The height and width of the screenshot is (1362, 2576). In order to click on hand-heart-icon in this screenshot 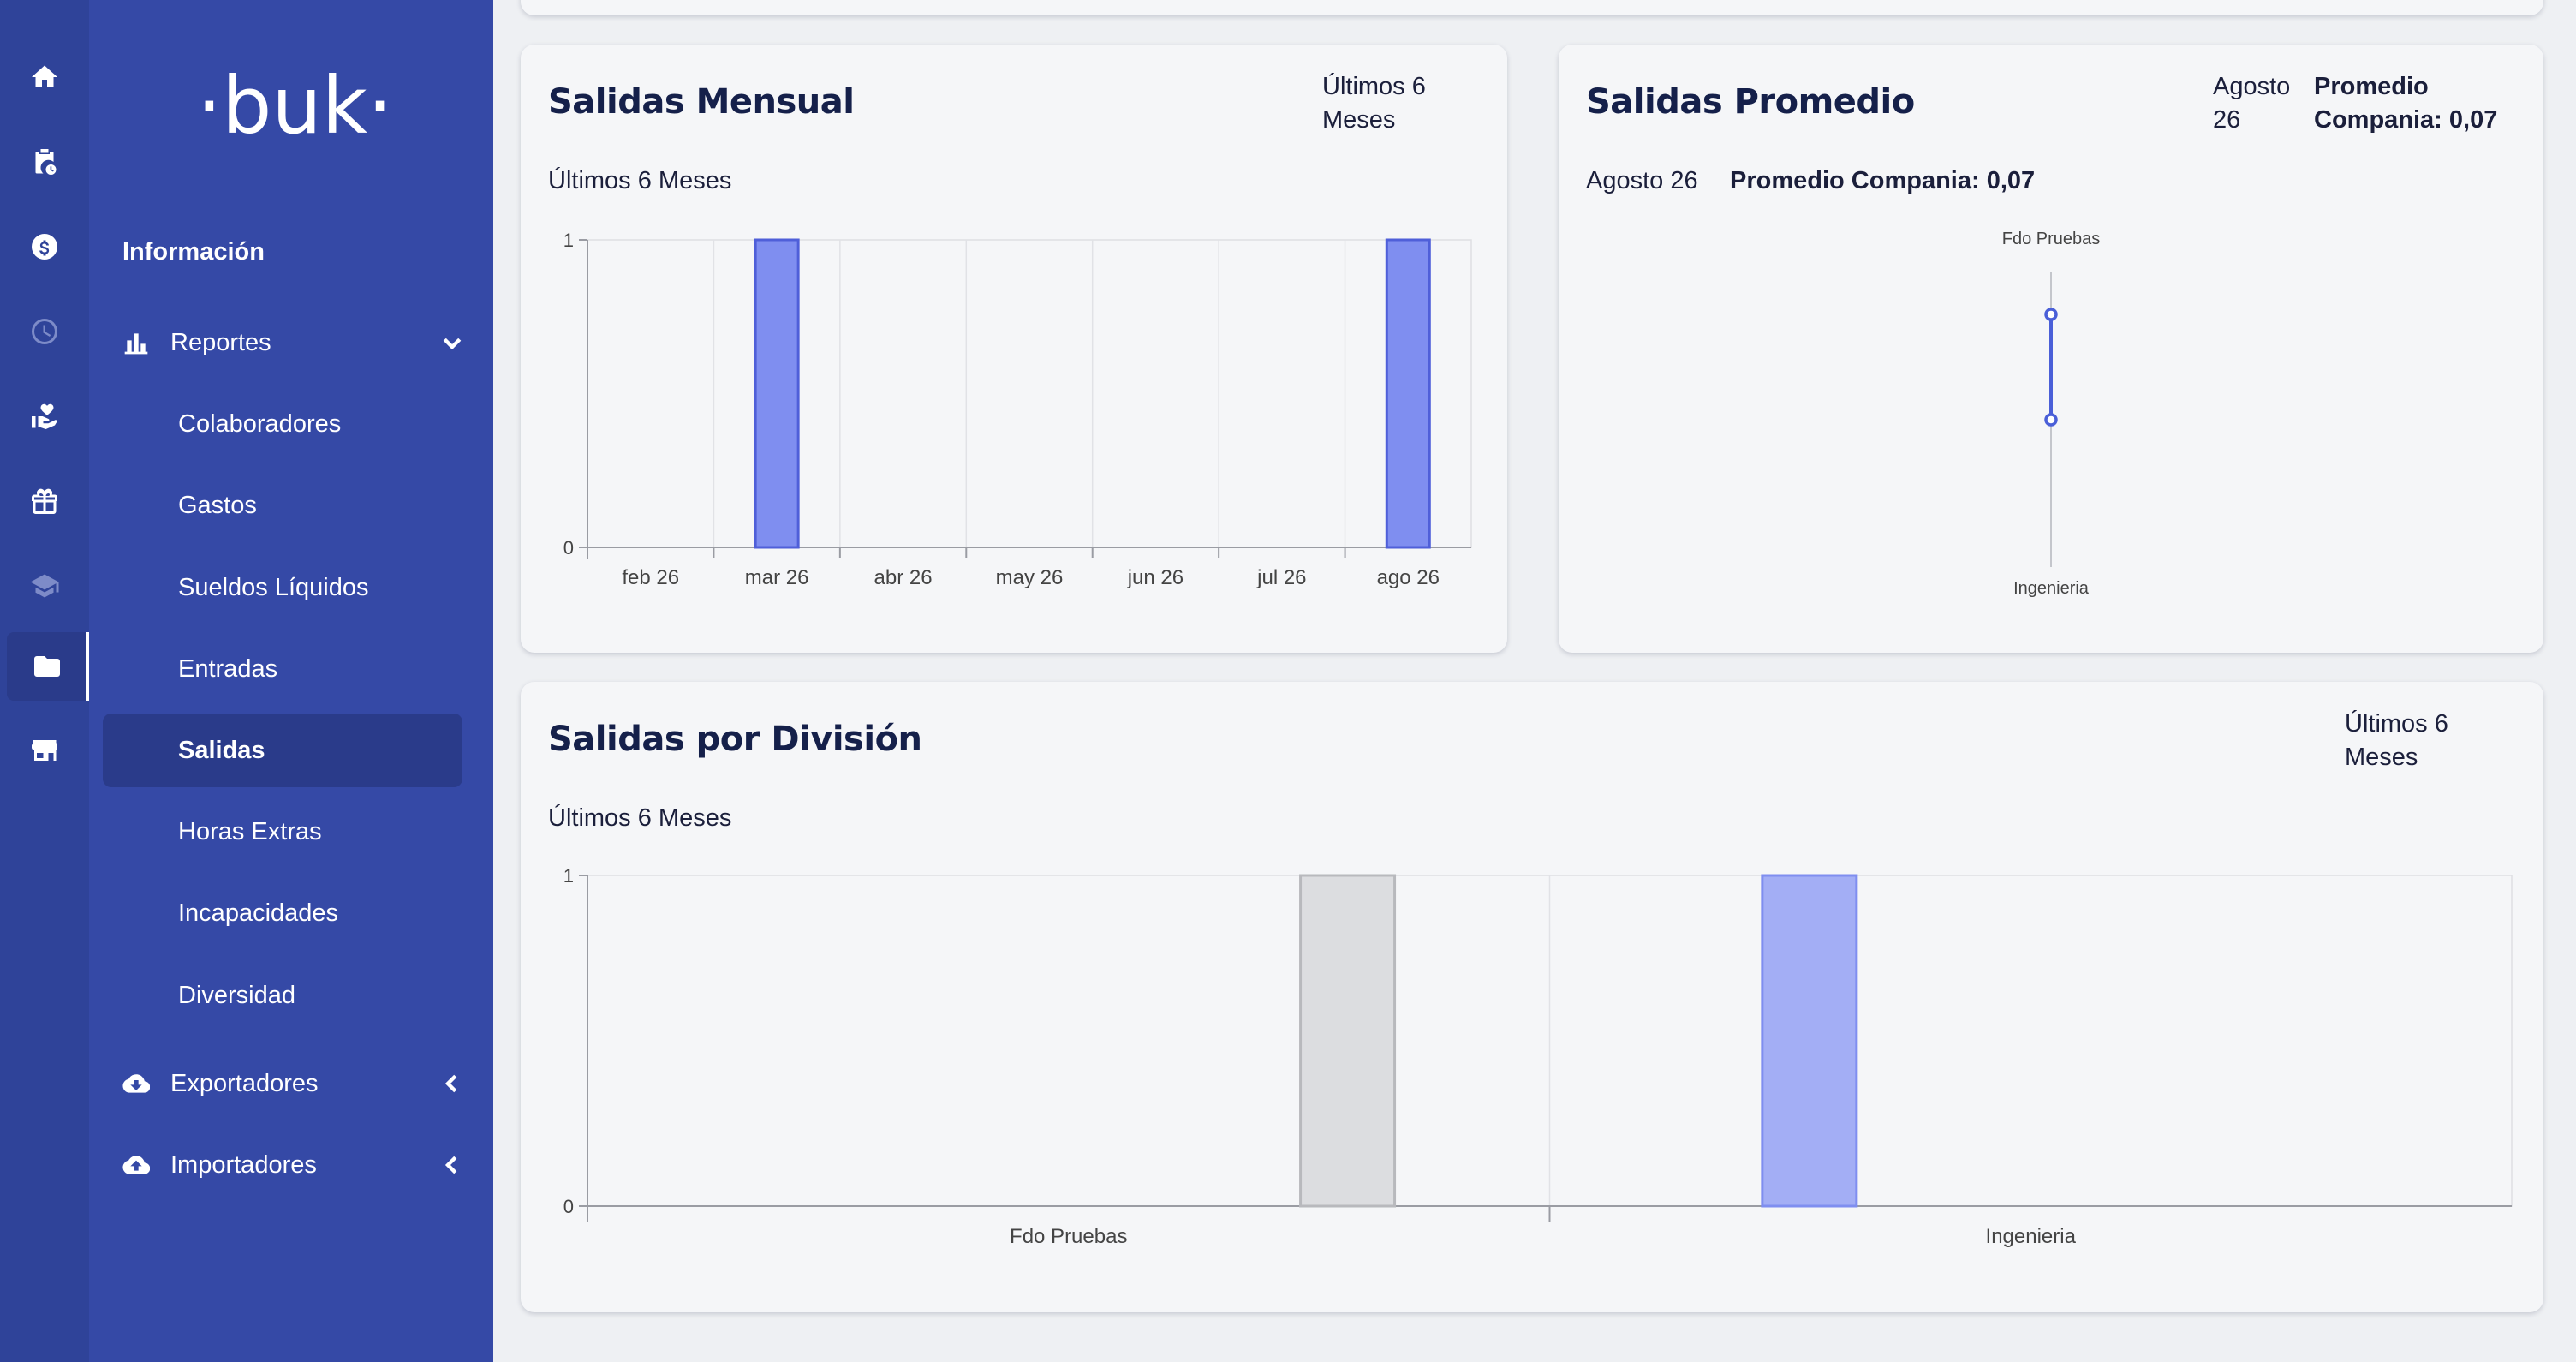, I will do `click(44, 416)`.